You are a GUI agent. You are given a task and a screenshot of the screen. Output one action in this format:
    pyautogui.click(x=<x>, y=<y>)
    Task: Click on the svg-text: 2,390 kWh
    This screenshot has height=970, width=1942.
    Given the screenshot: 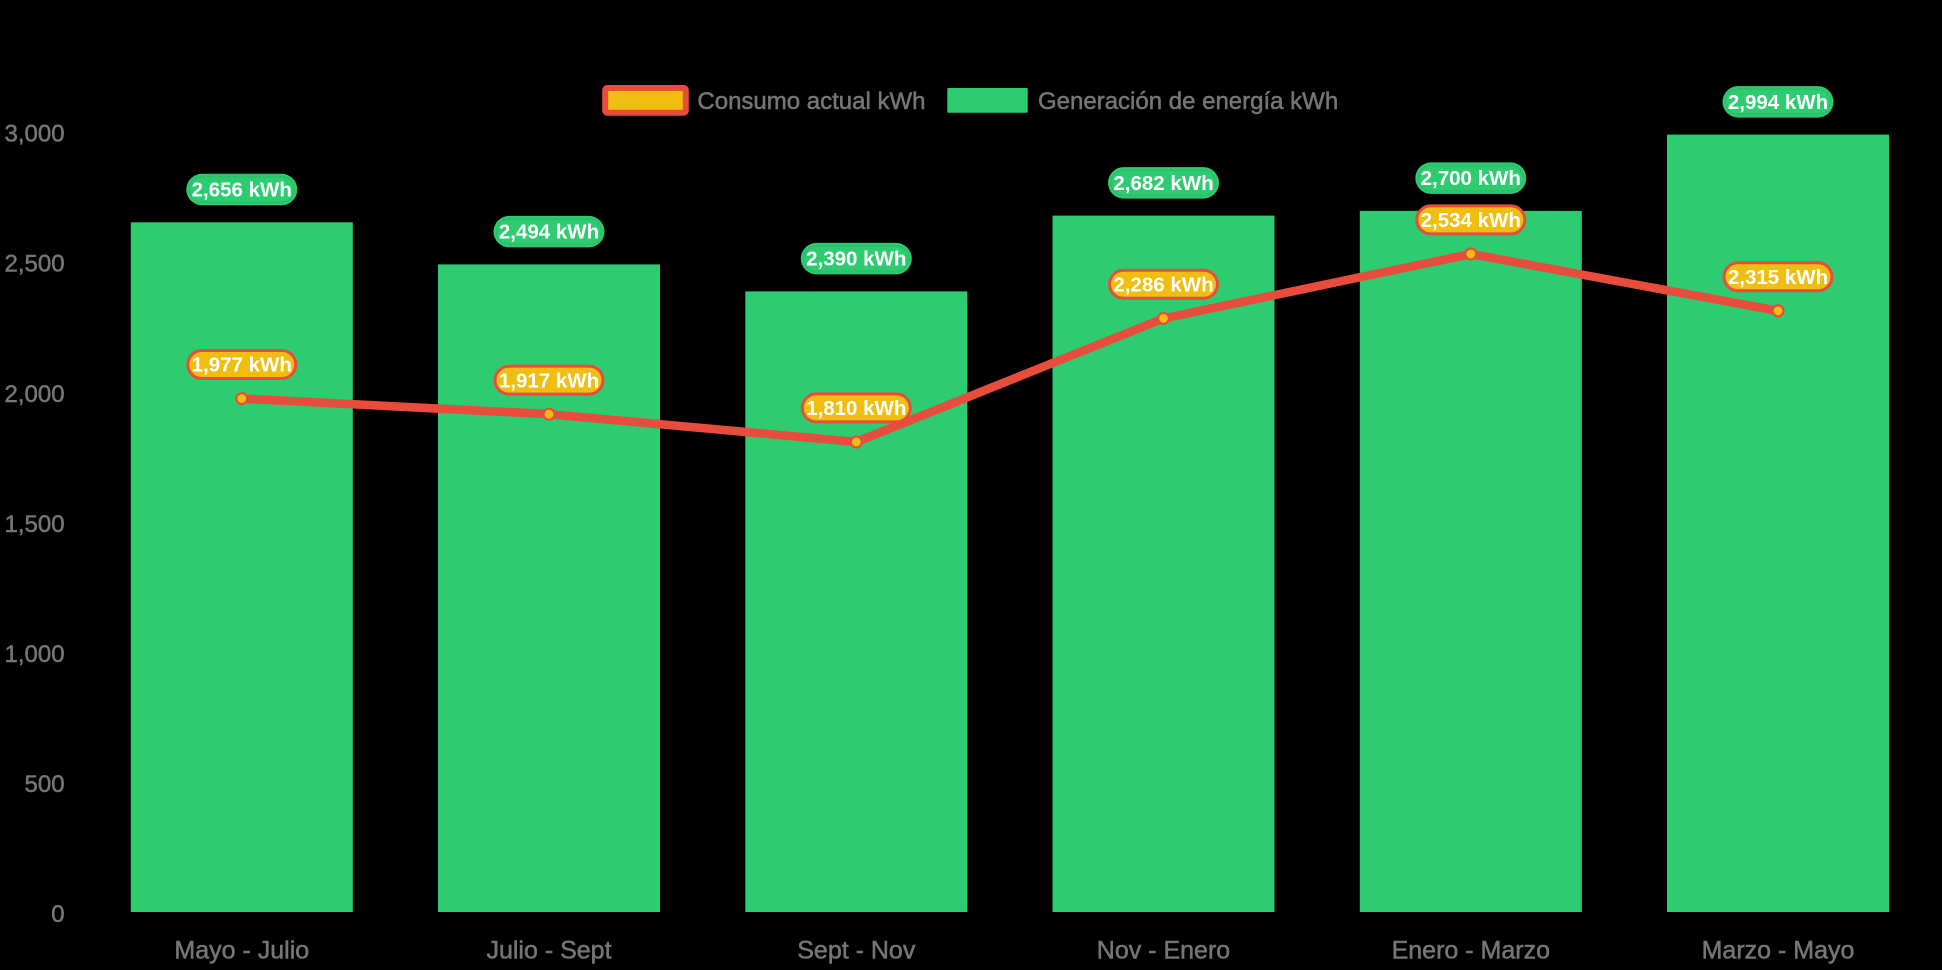 What is the action you would take?
    pyautogui.click(x=856, y=259)
    